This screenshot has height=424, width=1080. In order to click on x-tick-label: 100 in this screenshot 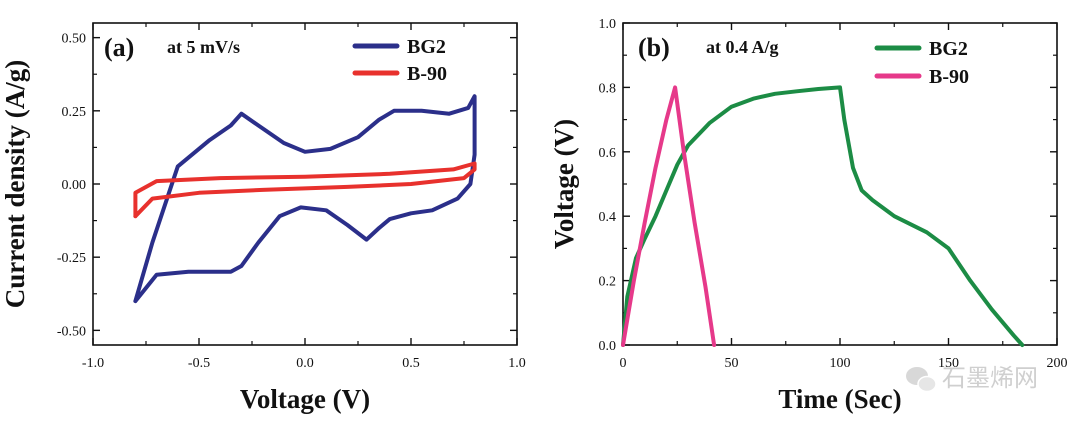, I will do `click(840, 363)`.